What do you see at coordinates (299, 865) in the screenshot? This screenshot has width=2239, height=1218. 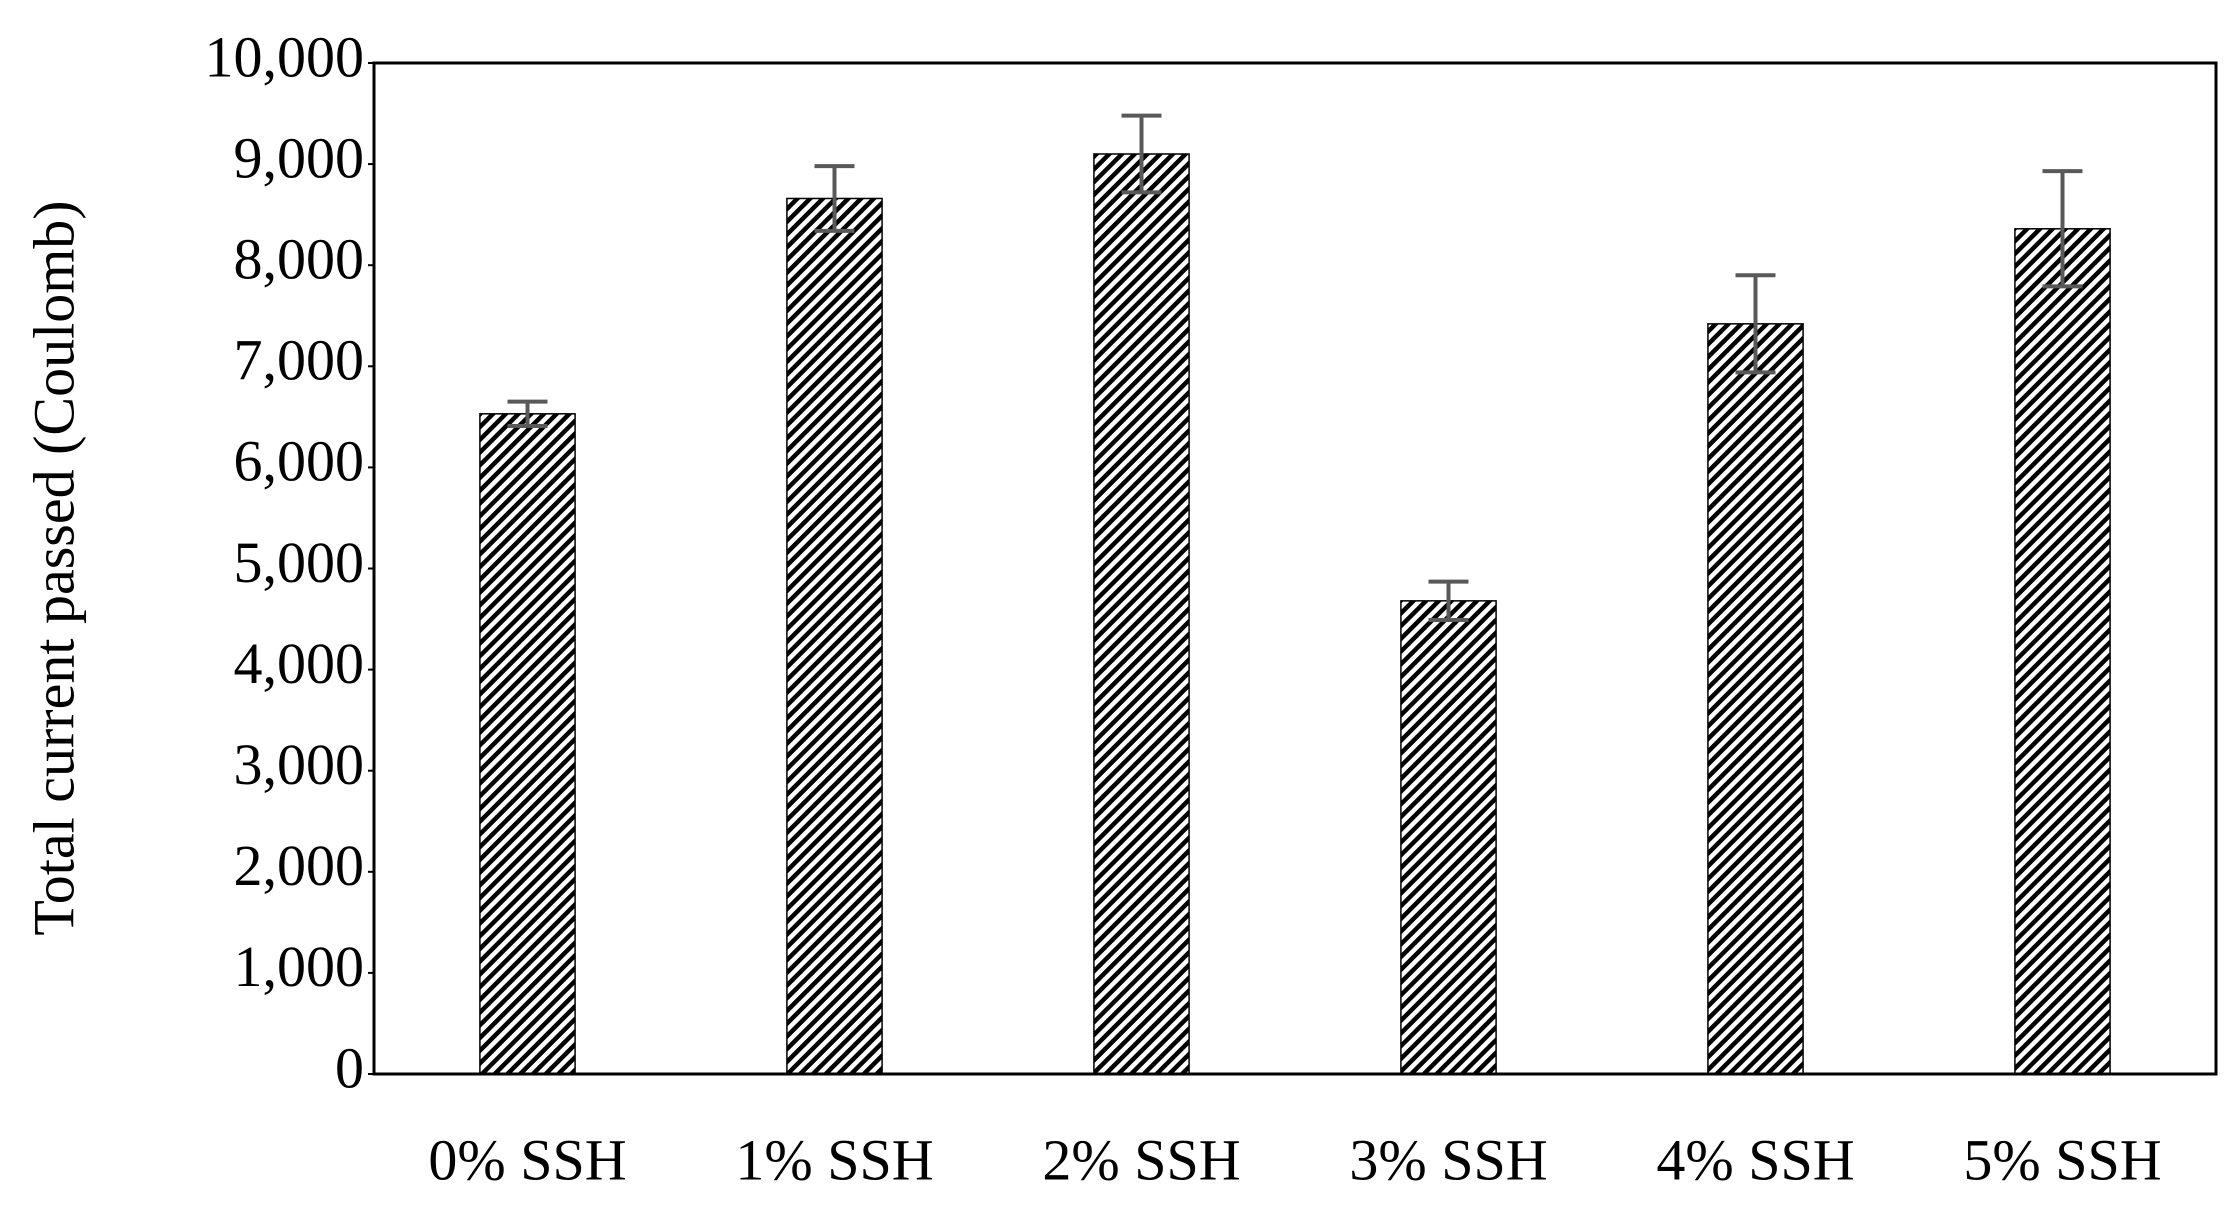 I see `y-tick-label: 2,000` at bounding box center [299, 865].